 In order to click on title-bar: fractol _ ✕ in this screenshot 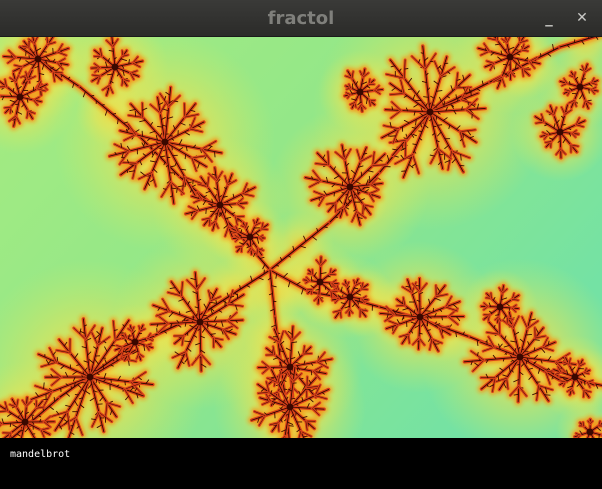, I will do `click(301, 18)`.